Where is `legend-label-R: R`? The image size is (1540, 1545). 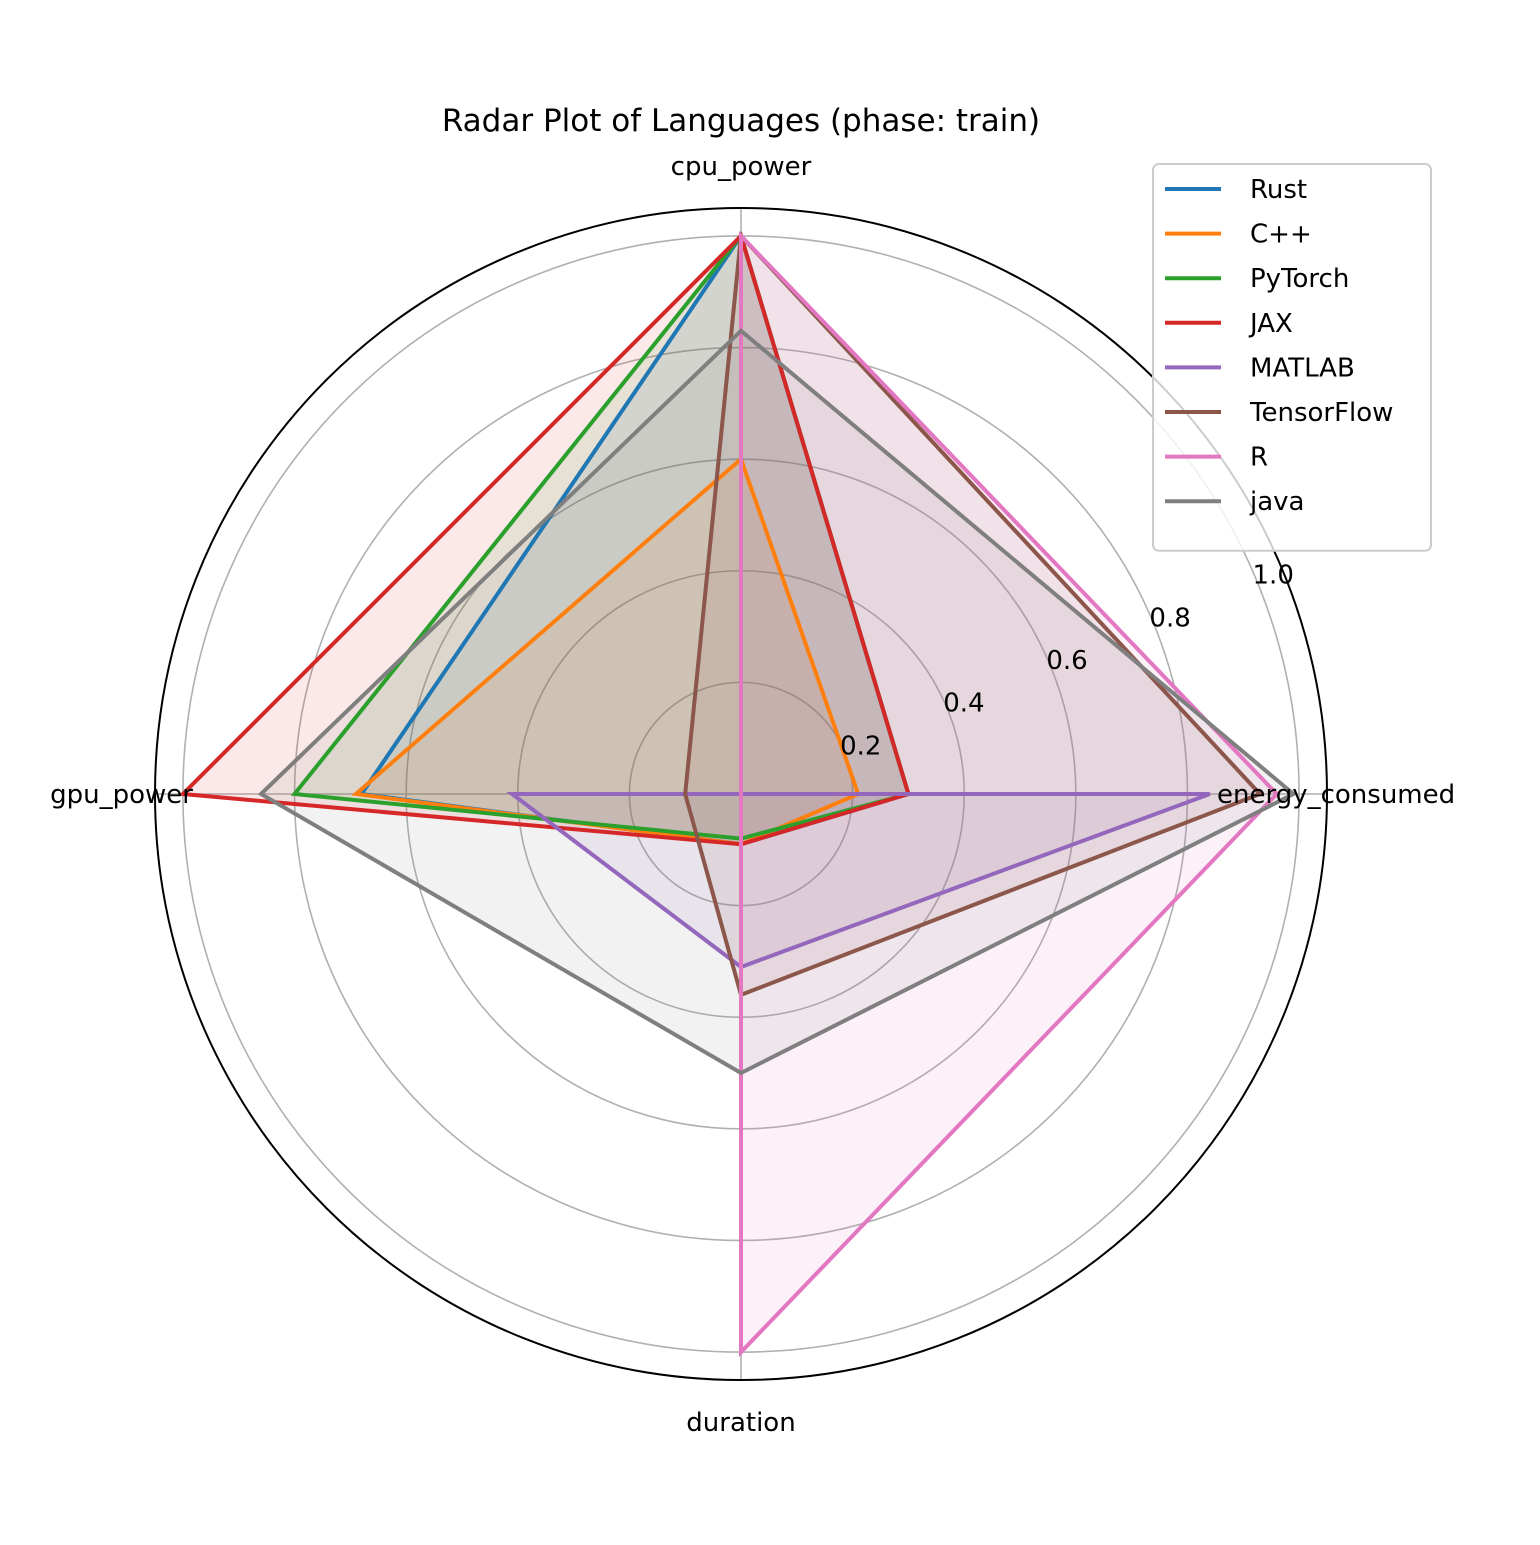
legend-label-R: R is located at coordinates (1259, 458).